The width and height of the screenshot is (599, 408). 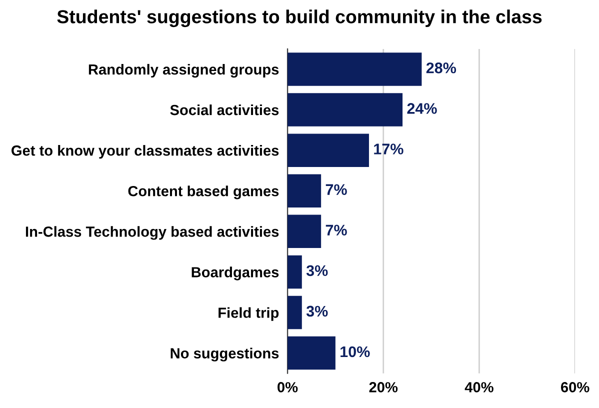 I want to click on data-label: 17%, so click(x=389, y=149).